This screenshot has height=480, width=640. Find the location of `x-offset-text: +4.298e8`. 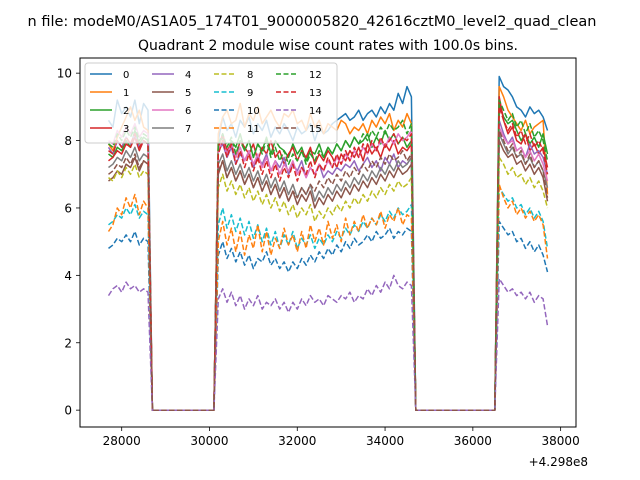

x-offset-text: +4.298e8 is located at coordinates (558, 462).